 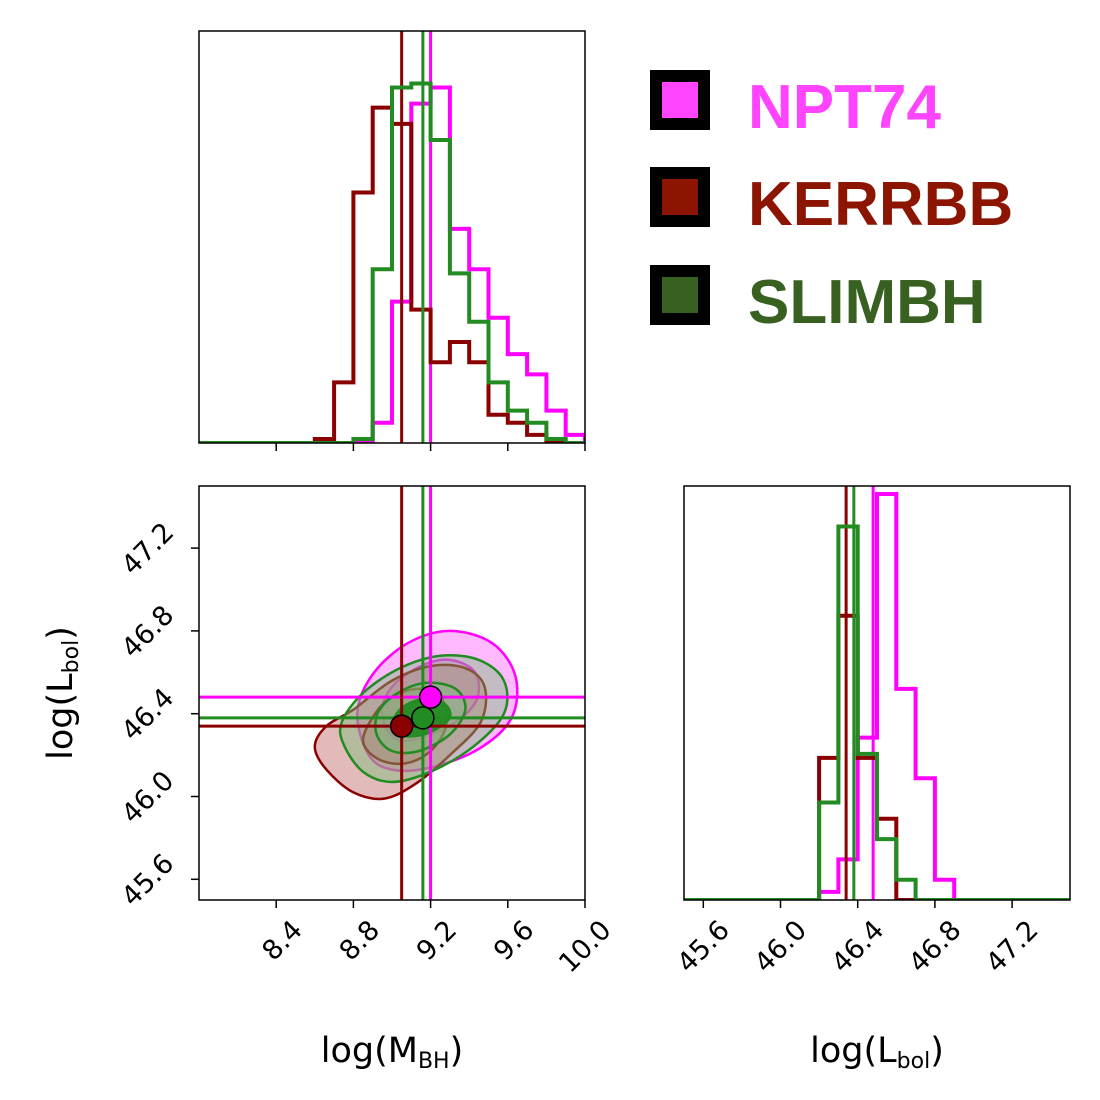 I want to click on tick-label-mbh: 8.8, so click(x=360, y=941).